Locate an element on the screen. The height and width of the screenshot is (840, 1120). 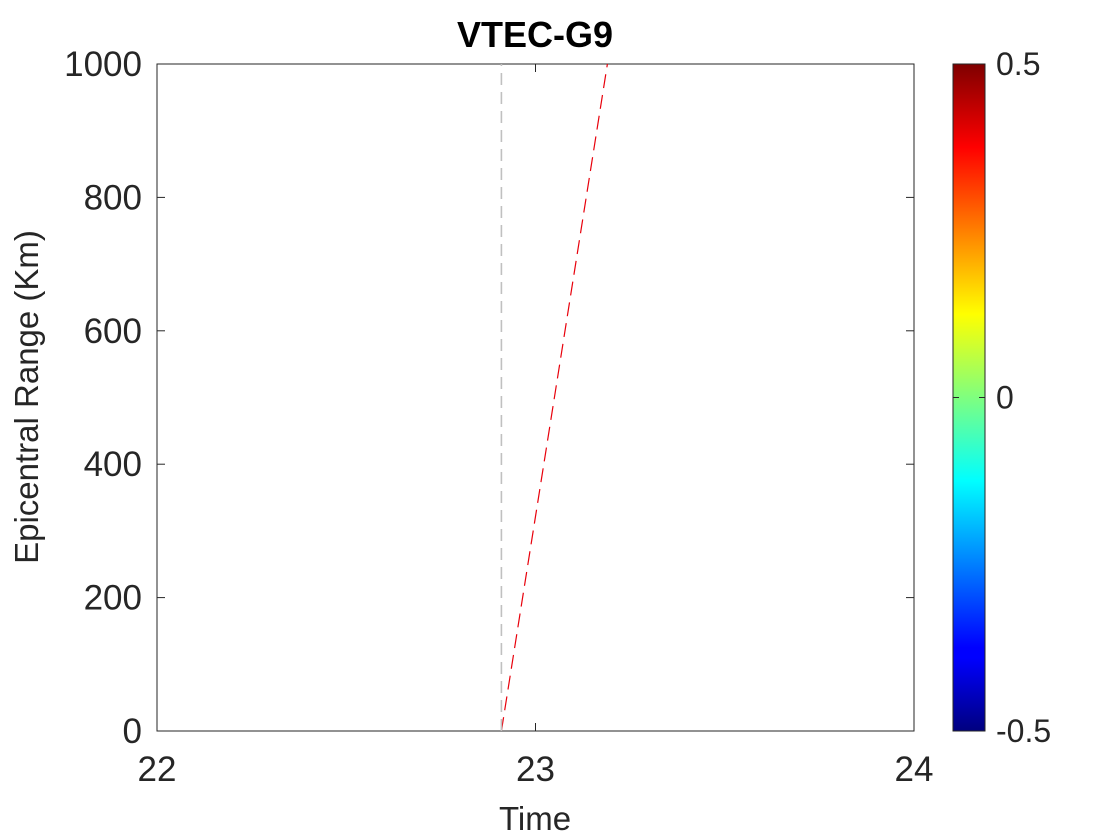
colorbar-tick-label-1: 0 is located at coordinates (1005, 398).